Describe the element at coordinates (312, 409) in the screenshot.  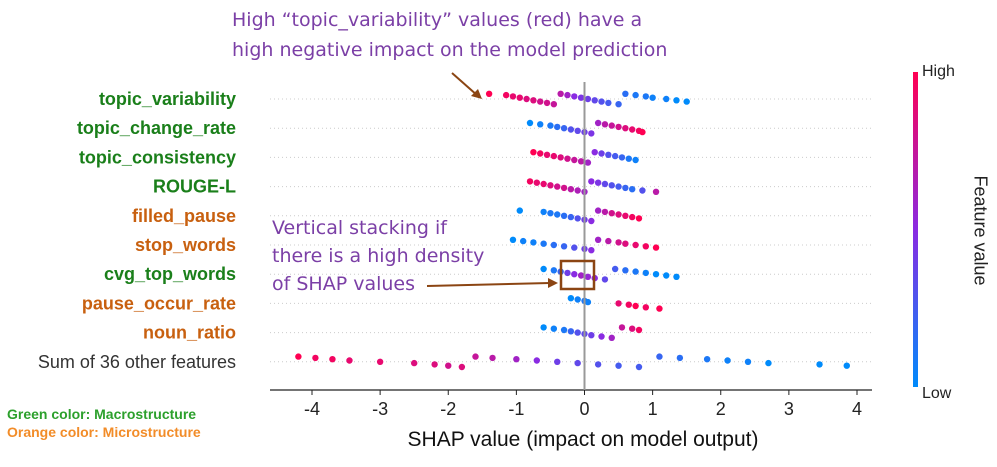
I see `x-tick-label: -4` at that location.